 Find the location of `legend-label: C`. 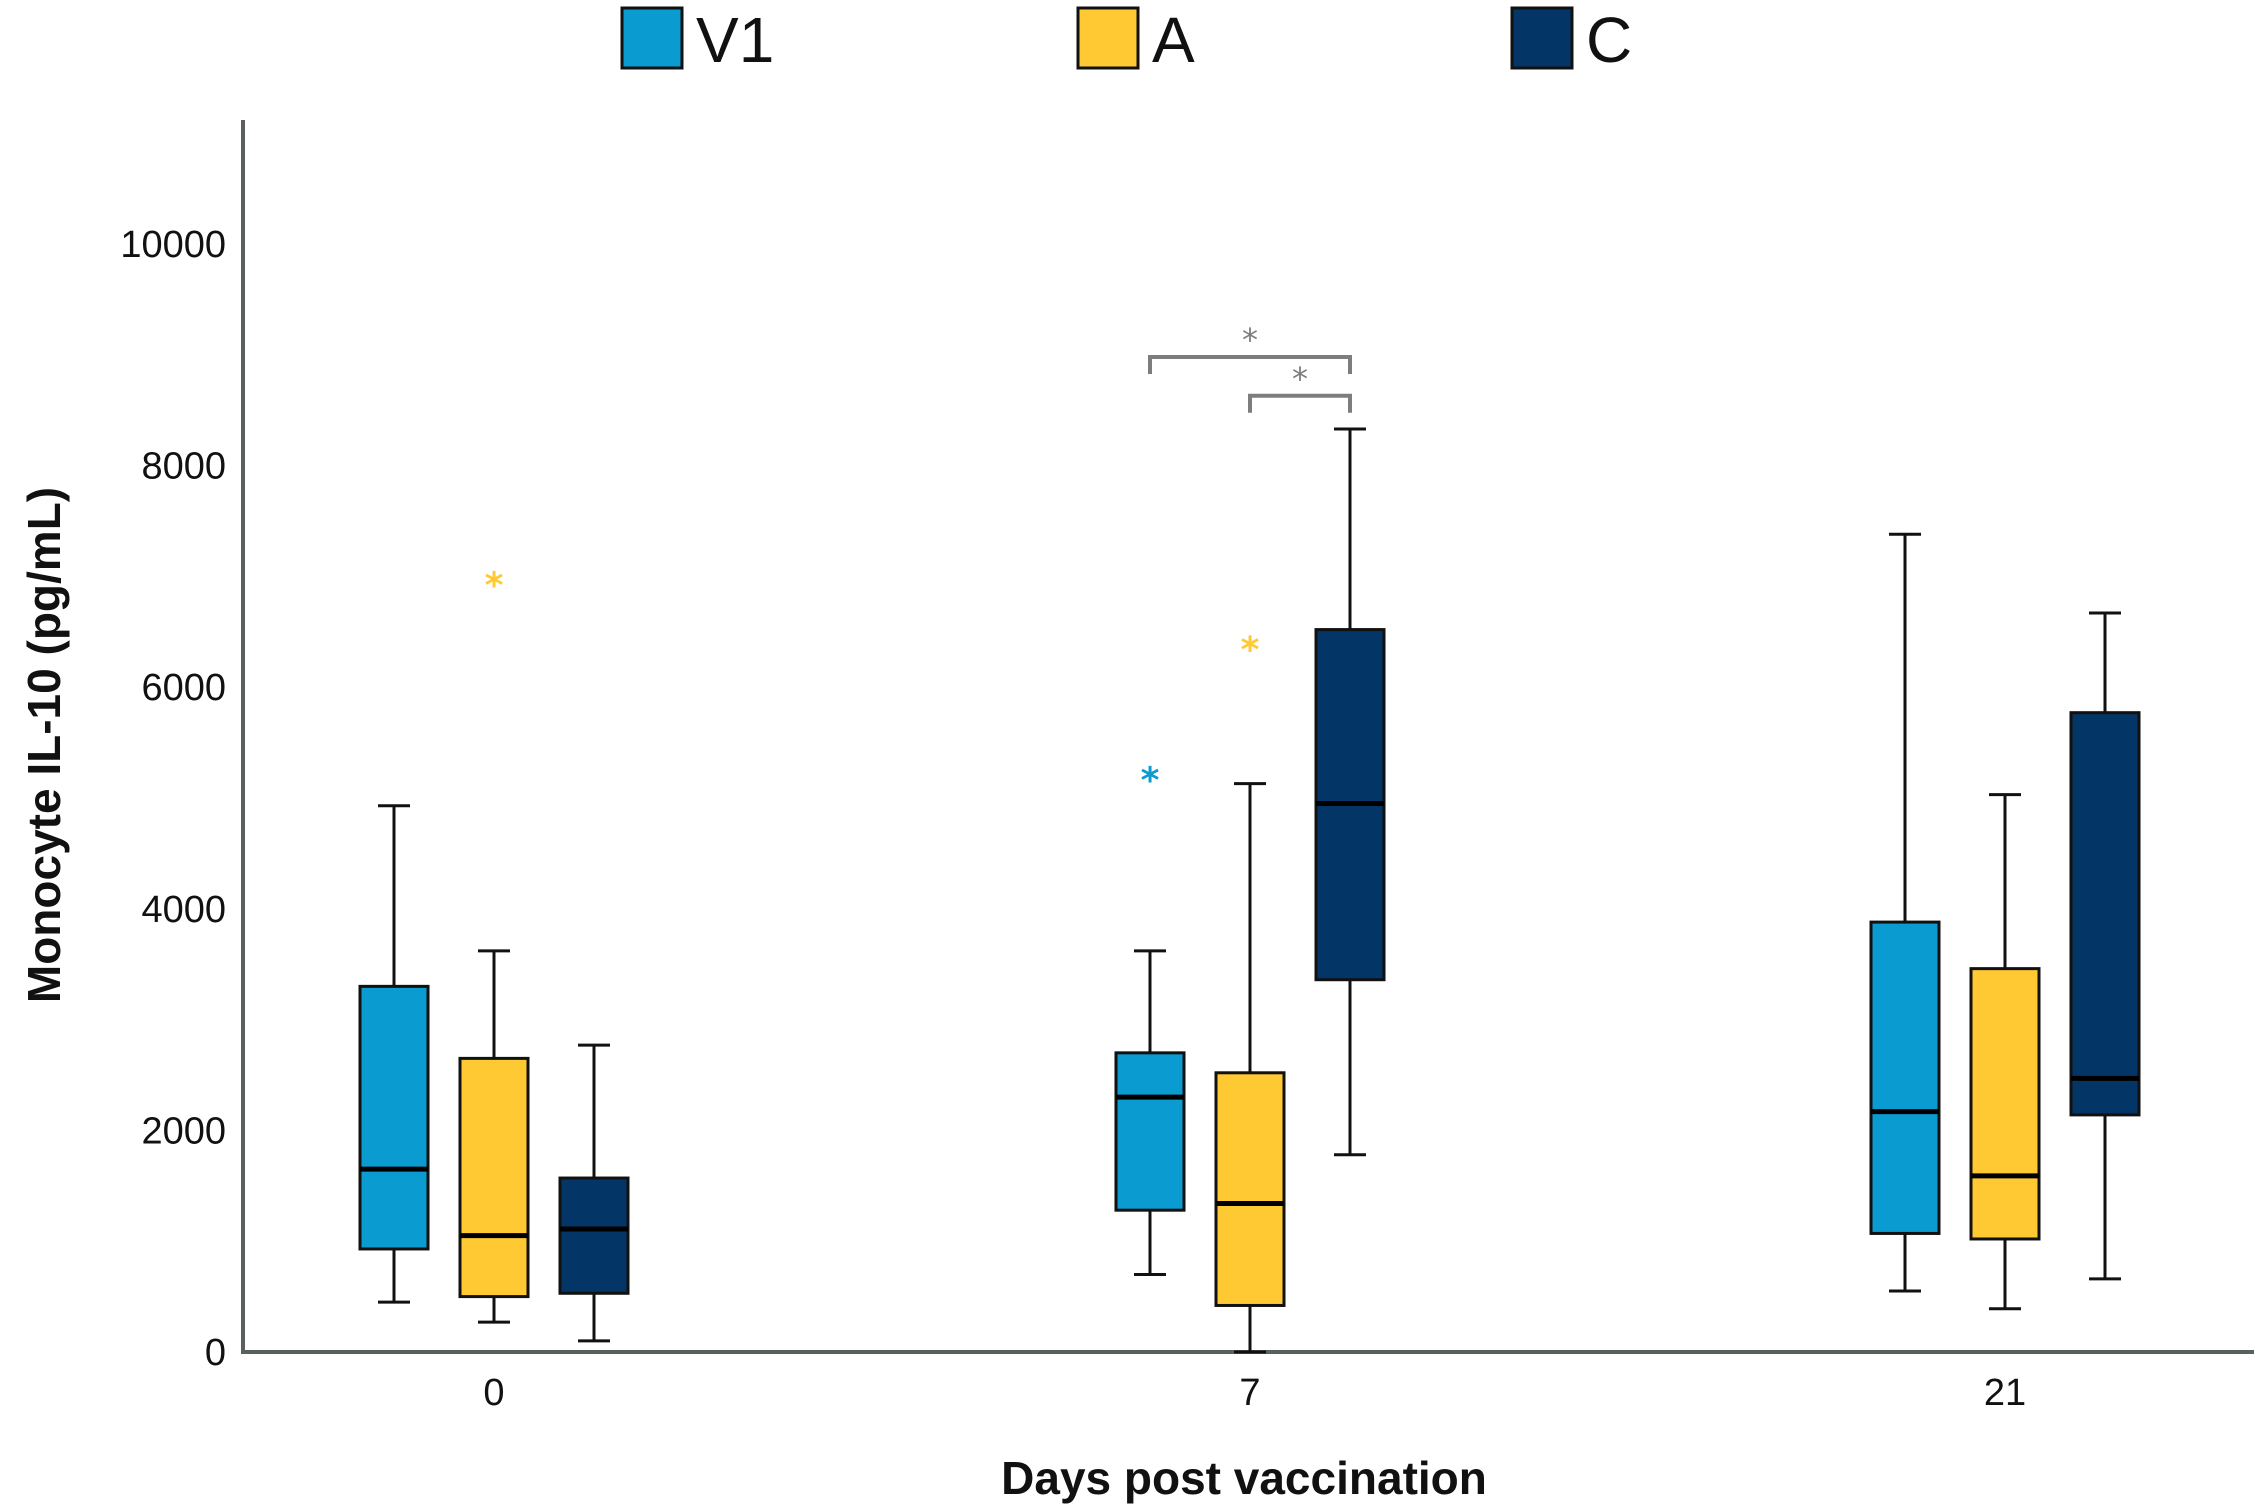

legend-label: C is located at coordinates (1609, 40).